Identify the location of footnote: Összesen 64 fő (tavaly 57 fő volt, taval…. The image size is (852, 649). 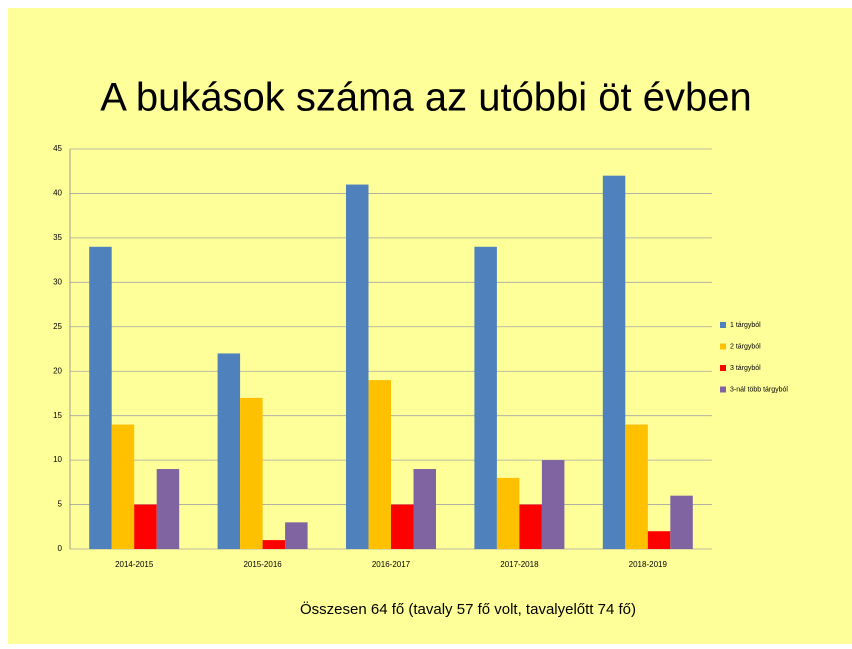
(468, 609).